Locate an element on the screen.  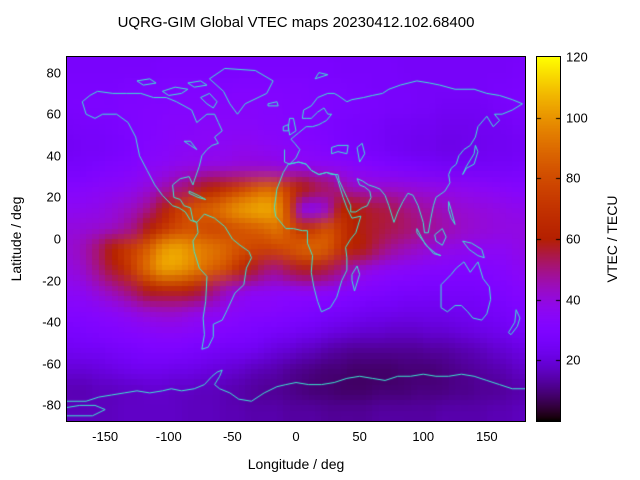
colorbar-canvas is located at coordinates (548, 239).